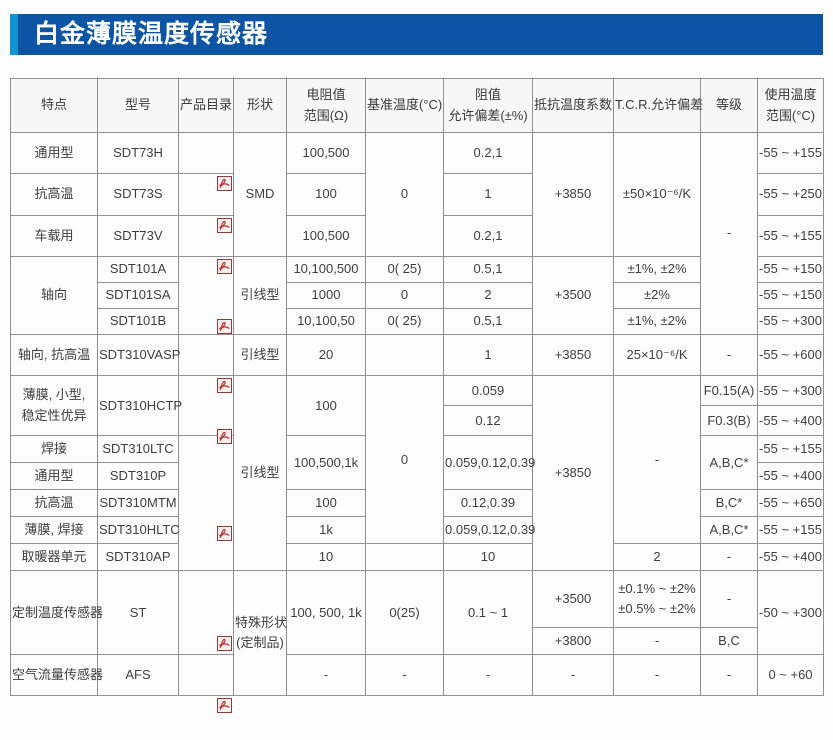  Describe the element at coordinates (138, 153) in the screenshot. I see `table-cell: SDT73H` at that location.